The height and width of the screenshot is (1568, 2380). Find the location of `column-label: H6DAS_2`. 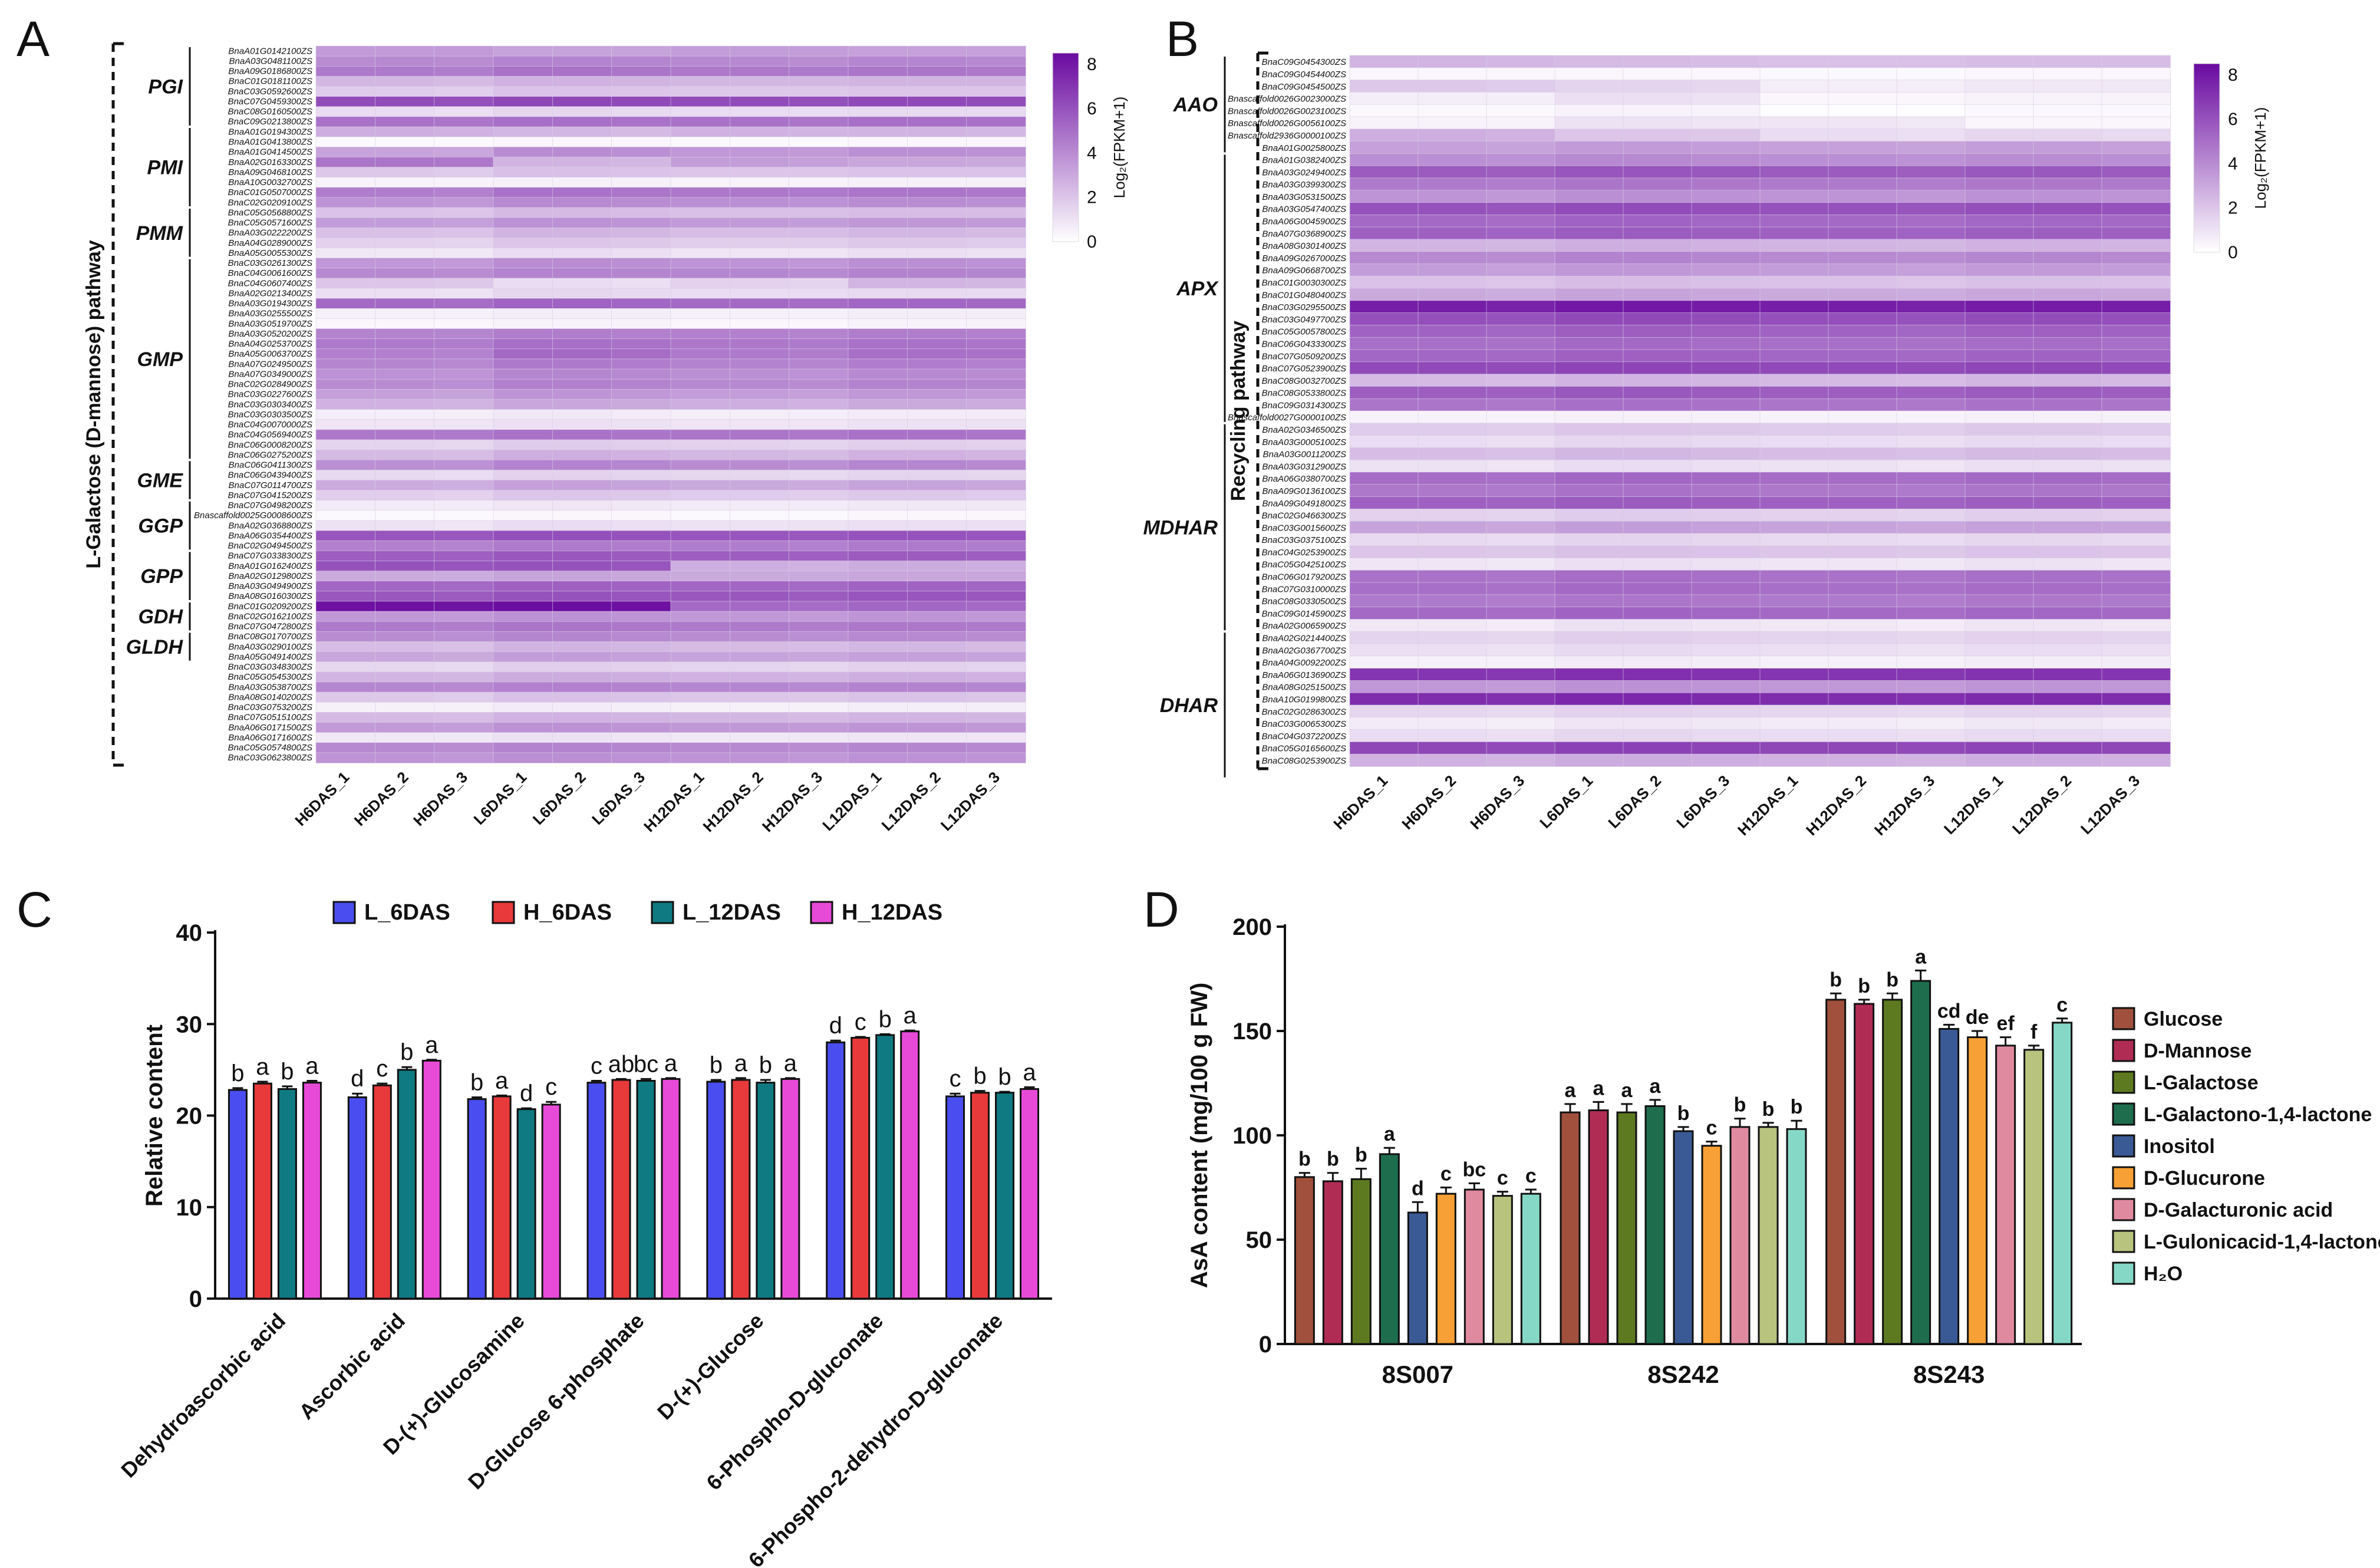

column-label: H6DAS_2 is located at coordinates (381, 798).